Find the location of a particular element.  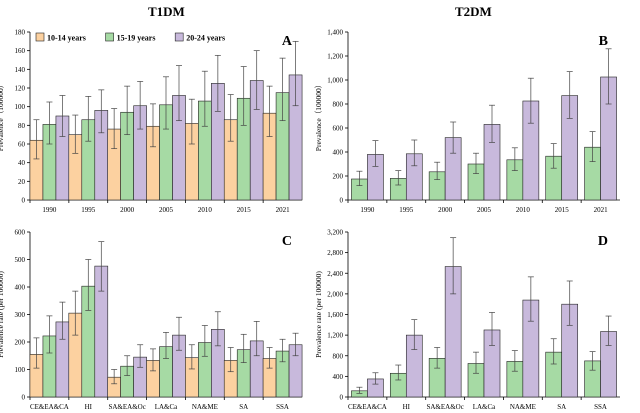

y-tick-label: 160 is located at coordinates (20, 51).